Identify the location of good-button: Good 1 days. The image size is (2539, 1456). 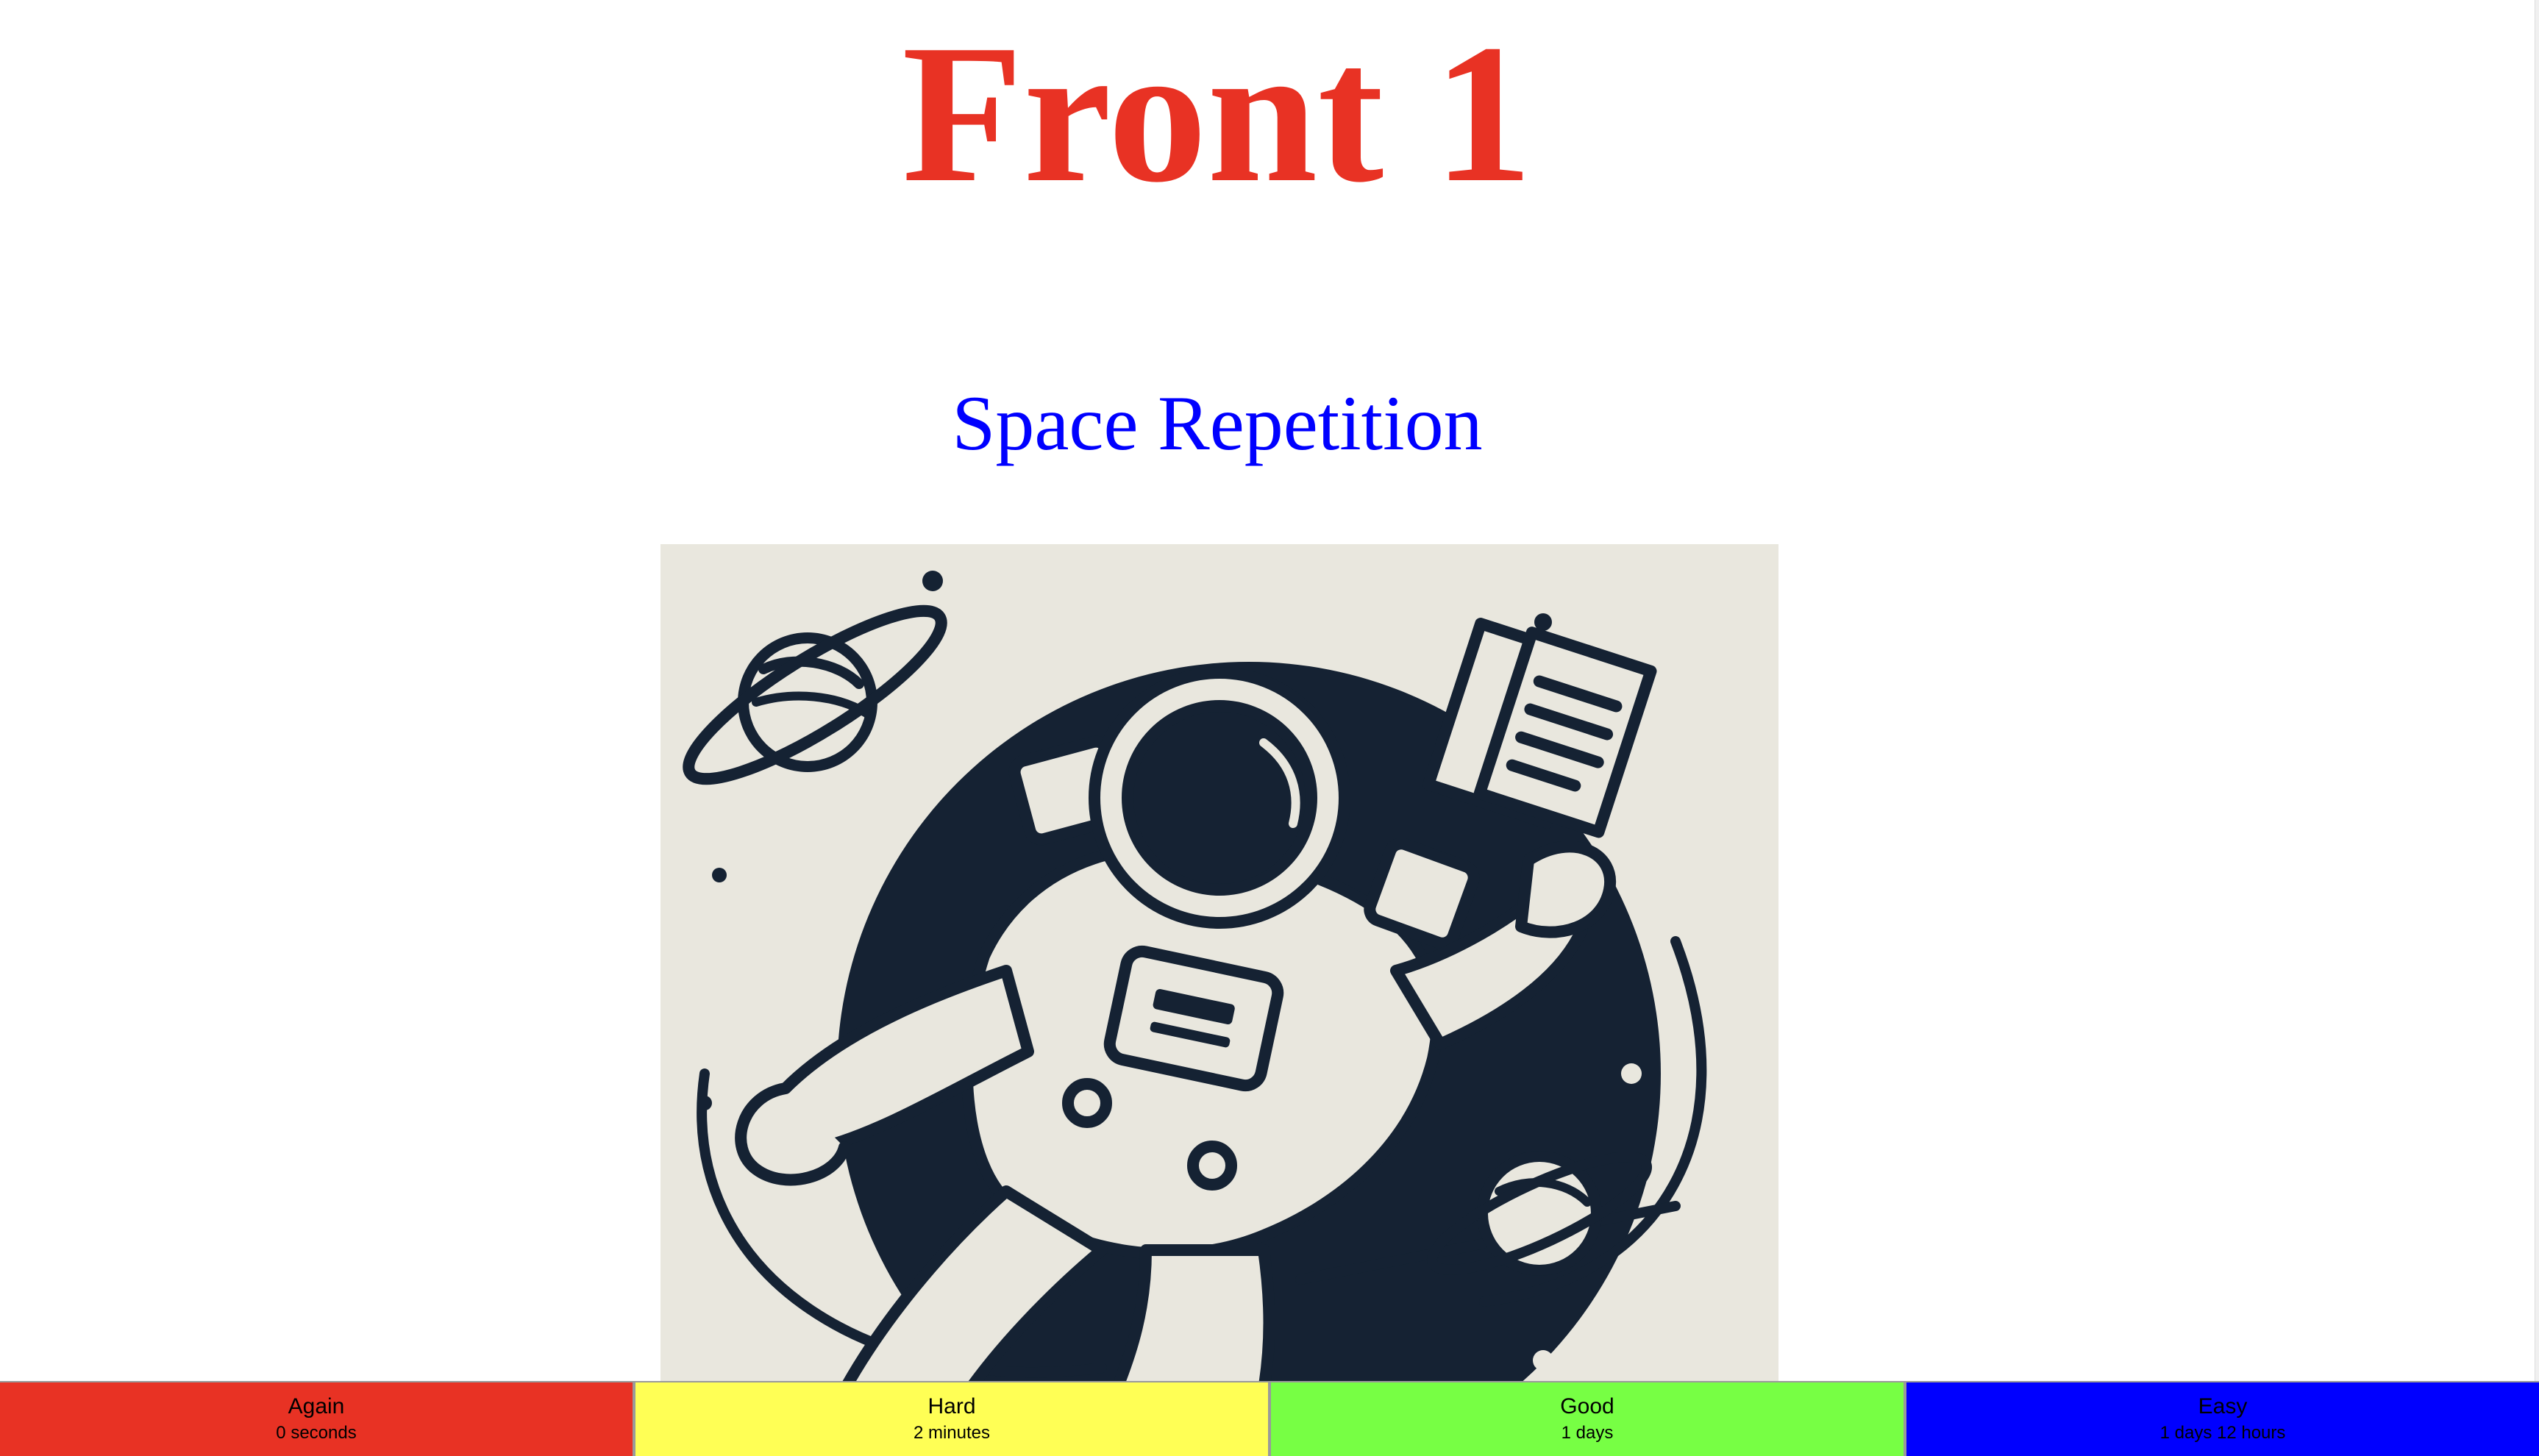
(1587, 1419).